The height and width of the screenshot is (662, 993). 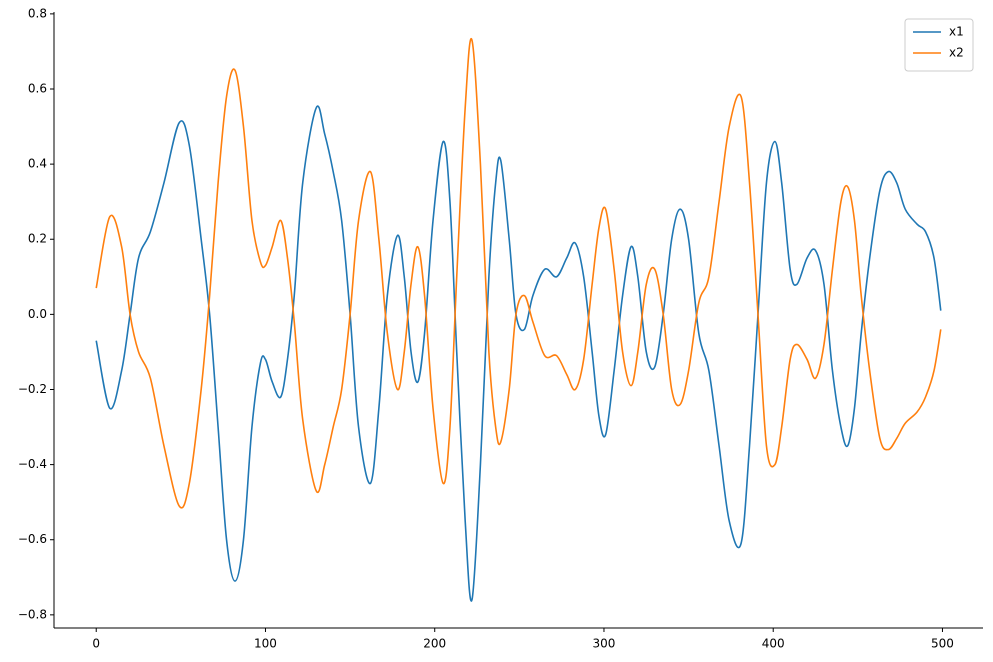 What do you see at coordinates (942, 644) in the screenshot?
I see `x-tick-label: 500` at bounding box center [942, 644].